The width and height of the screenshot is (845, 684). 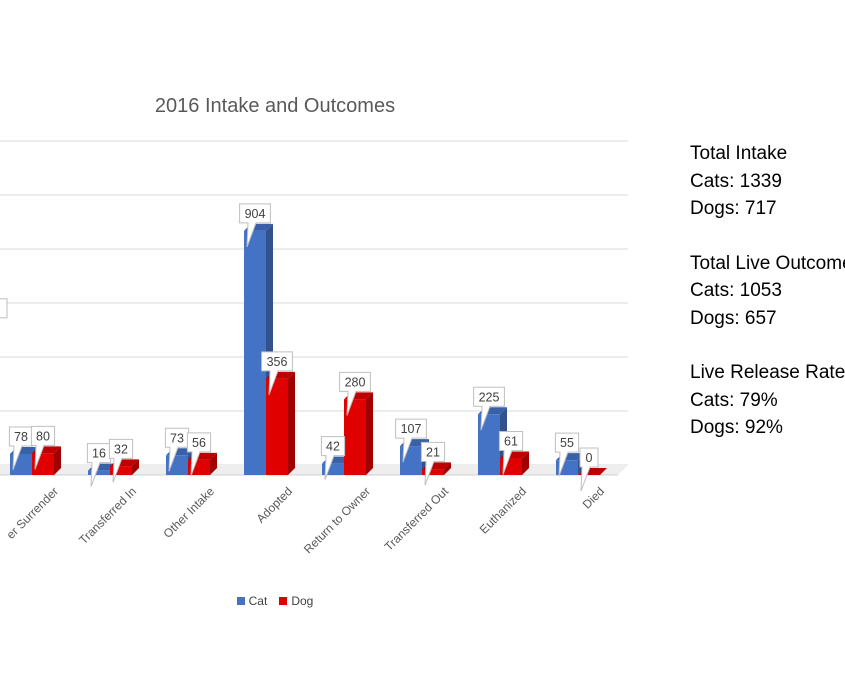 I want to click on total-intake-group: Total Intake Cats: 1339 Dogs: 717, so click(x=767, y=181).